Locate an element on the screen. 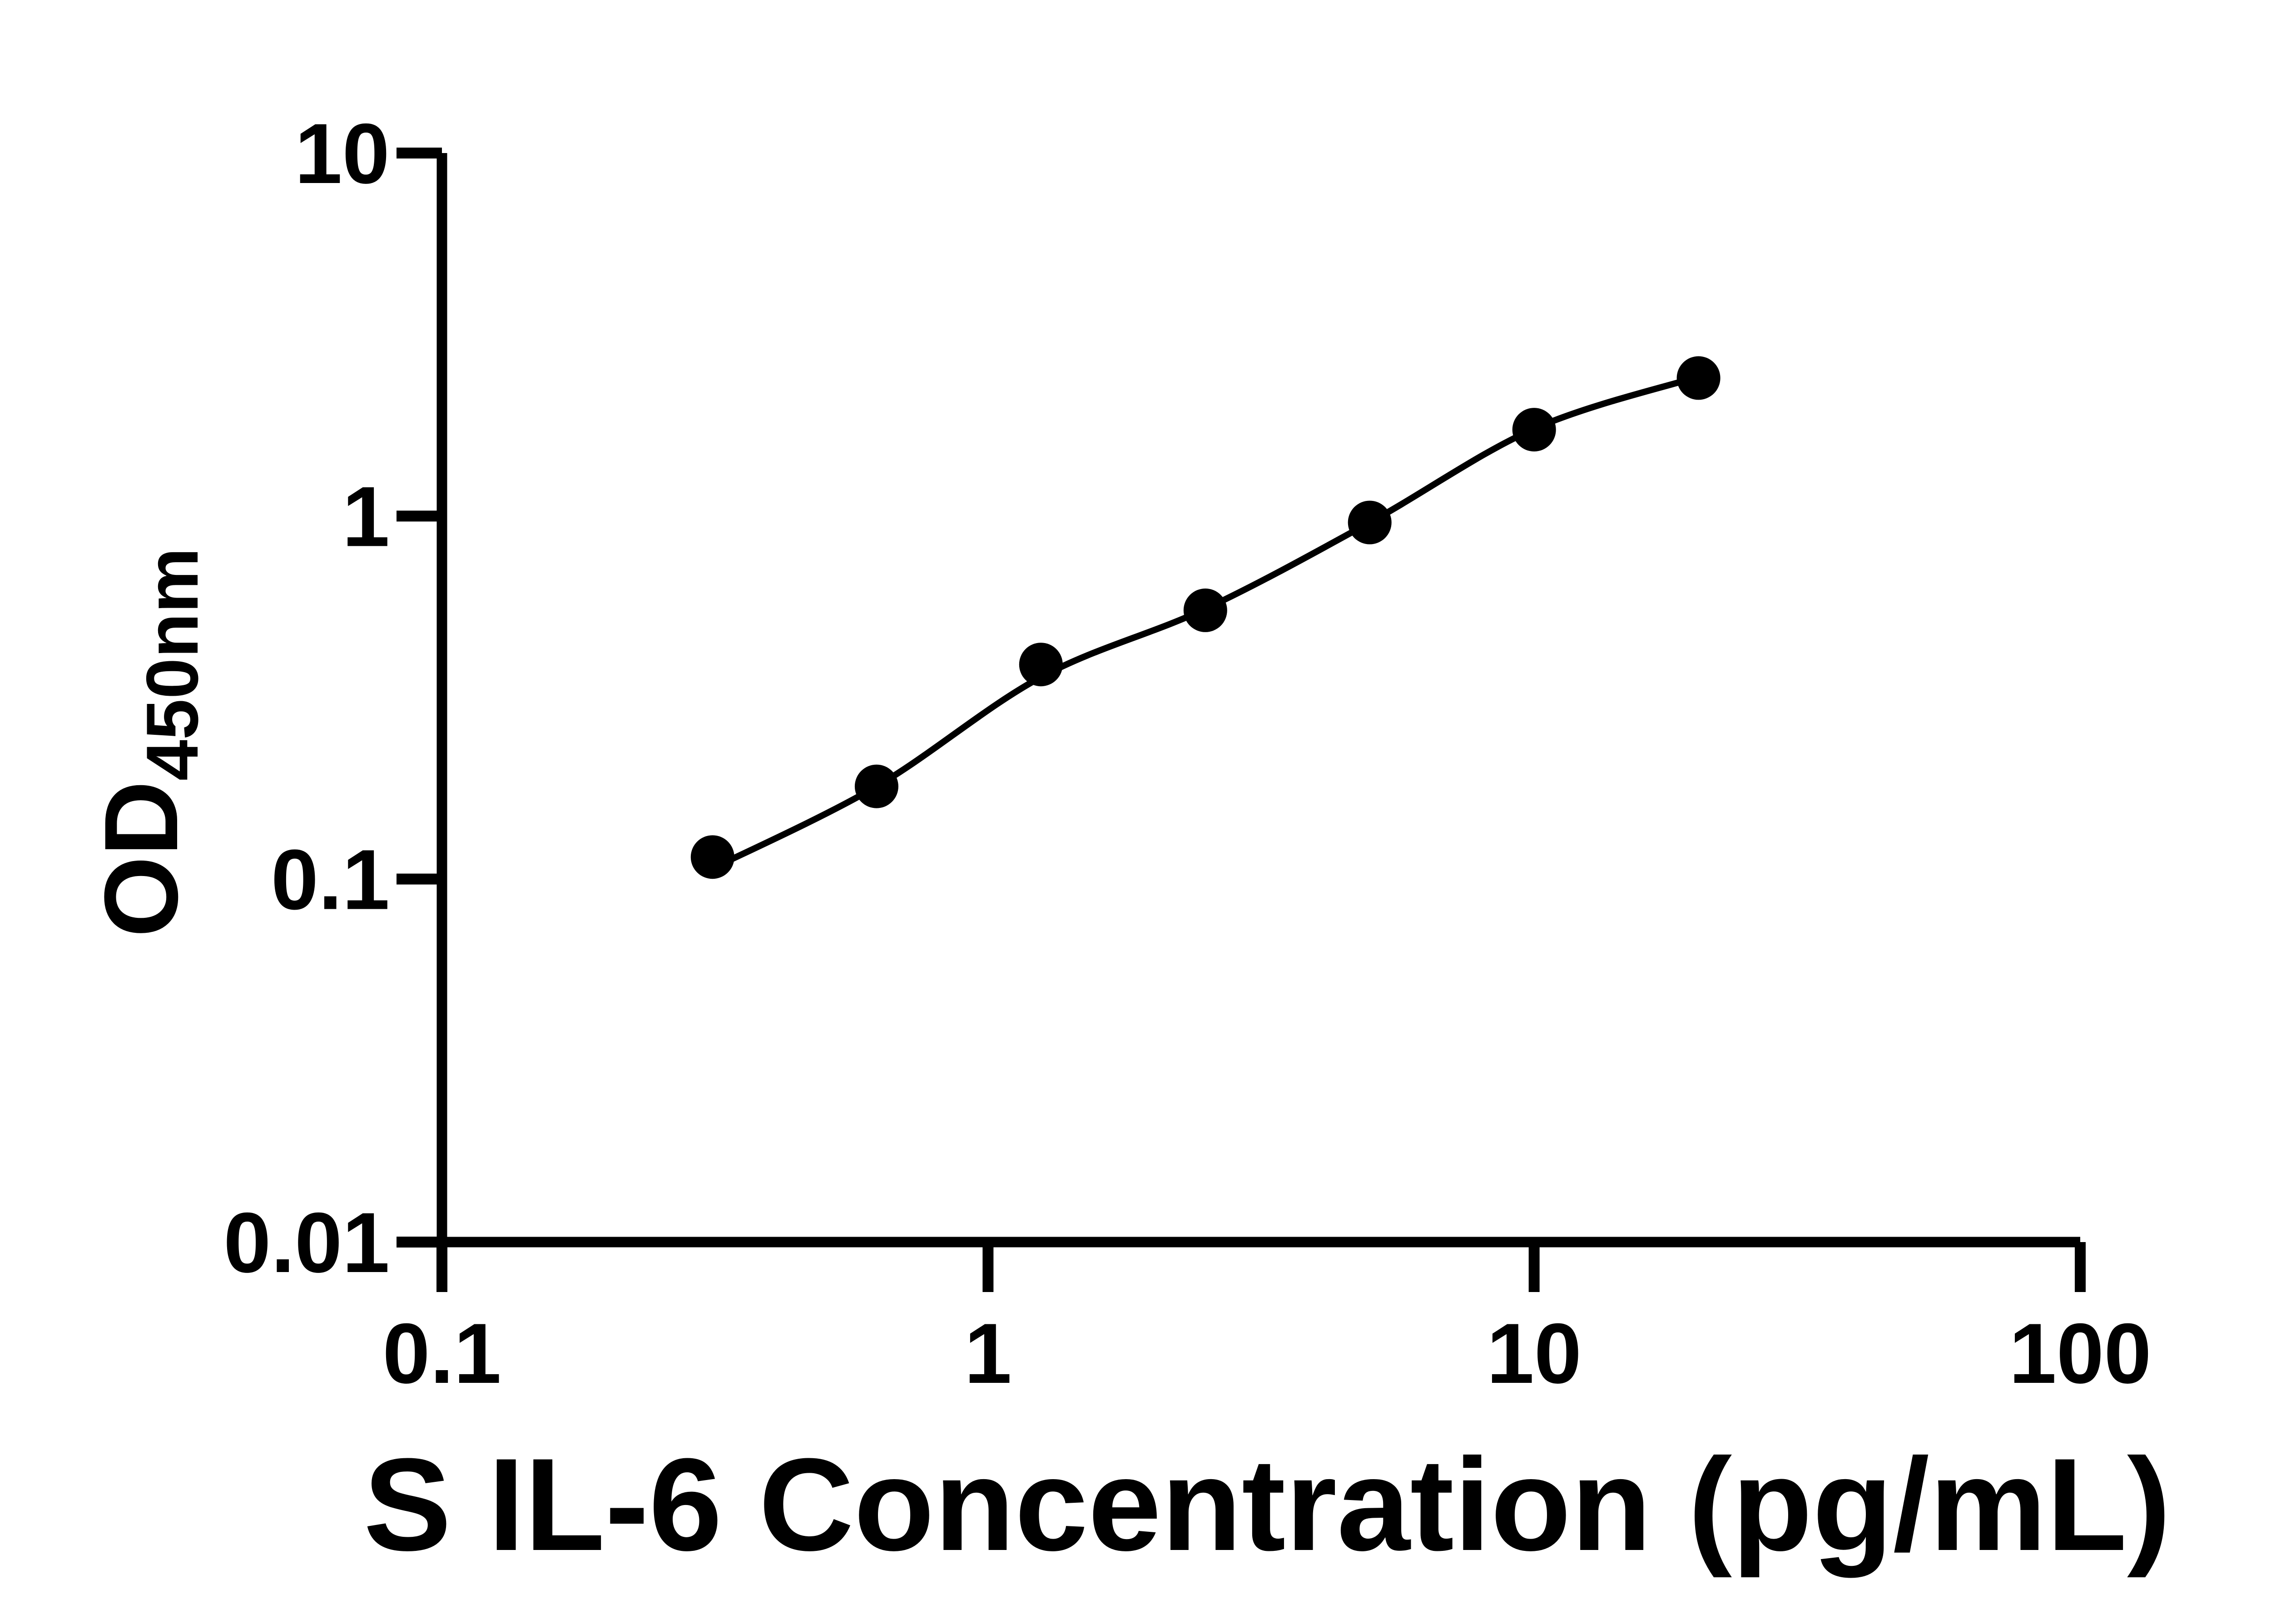  x-tick-label-100: 100 is located at coordinates (2080, 1353).